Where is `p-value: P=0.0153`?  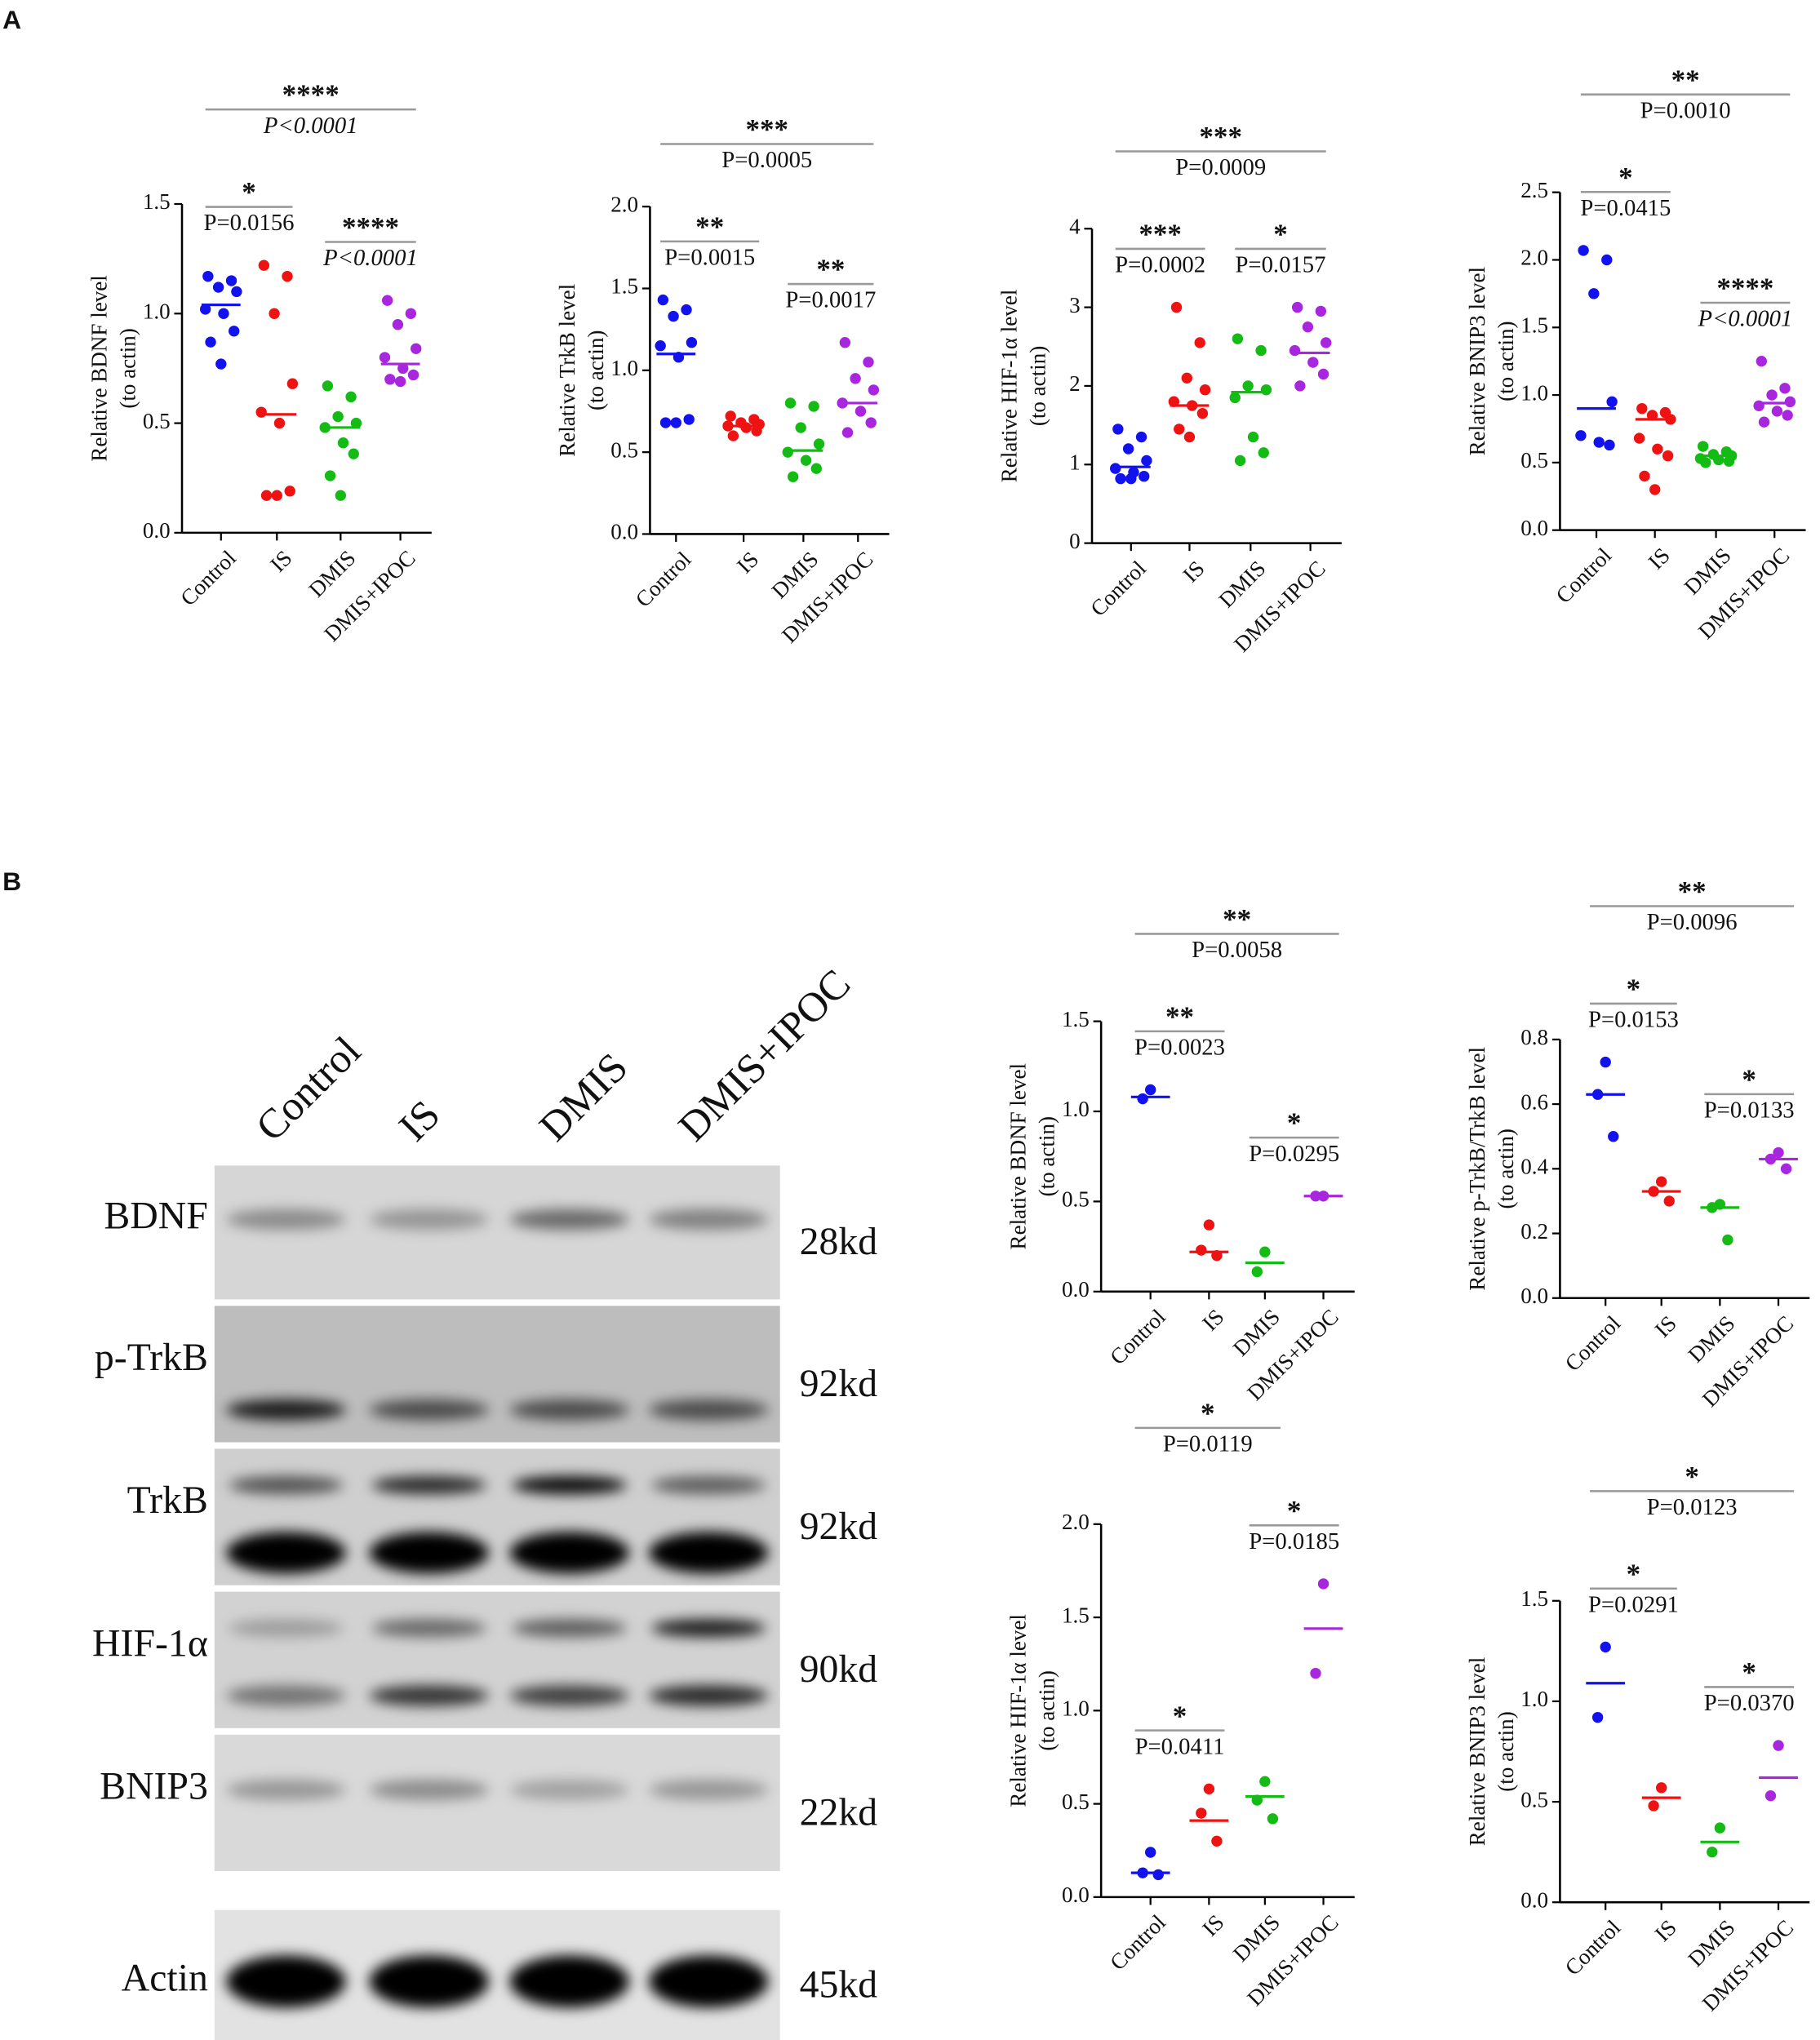
p-value: P=0.0153 is located at coordinates (1634, 1020).